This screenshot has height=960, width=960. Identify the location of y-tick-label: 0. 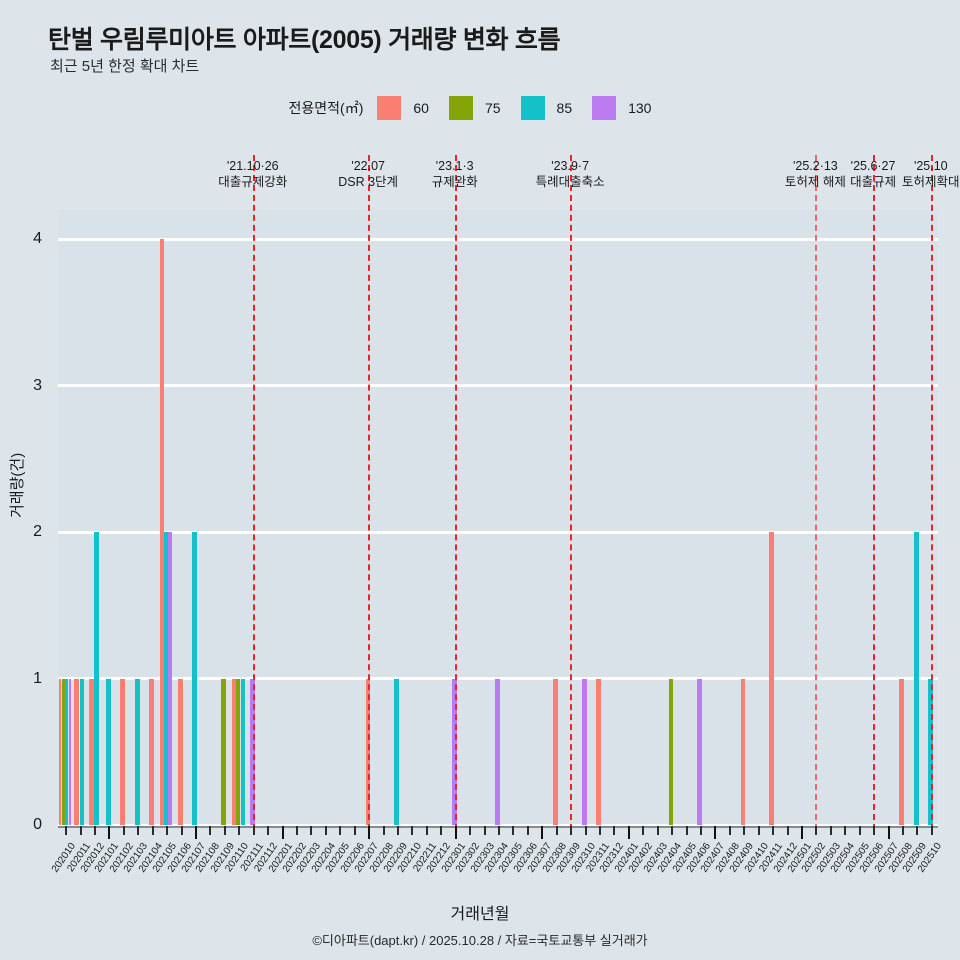
(37, 824).